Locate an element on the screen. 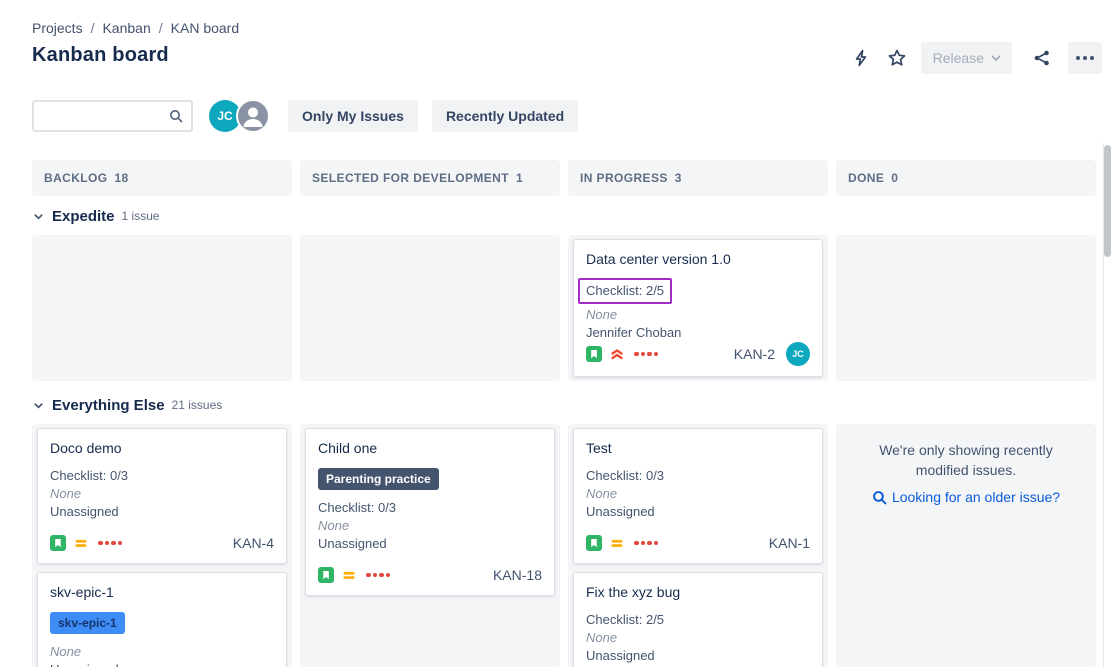 Image resolution: width=1112 pixels, height=667 pixels. ellipsis-icon is located at coordinates (1085, 58).